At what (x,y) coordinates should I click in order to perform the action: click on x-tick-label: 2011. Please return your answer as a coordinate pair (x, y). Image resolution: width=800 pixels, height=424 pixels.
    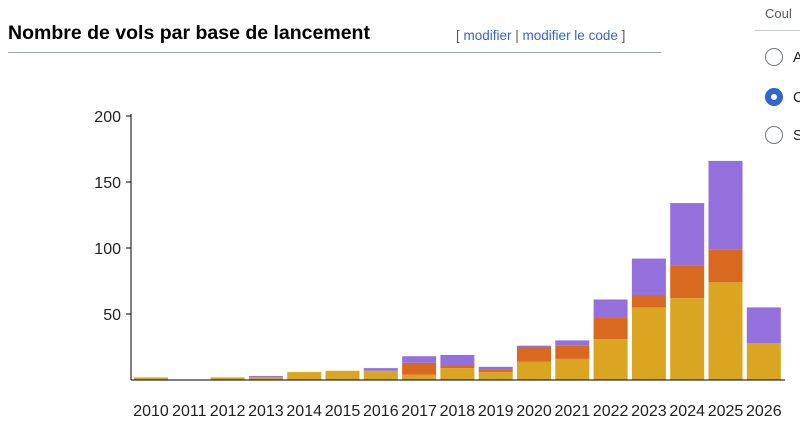
    Looking at the image, I should click on (189, 411).